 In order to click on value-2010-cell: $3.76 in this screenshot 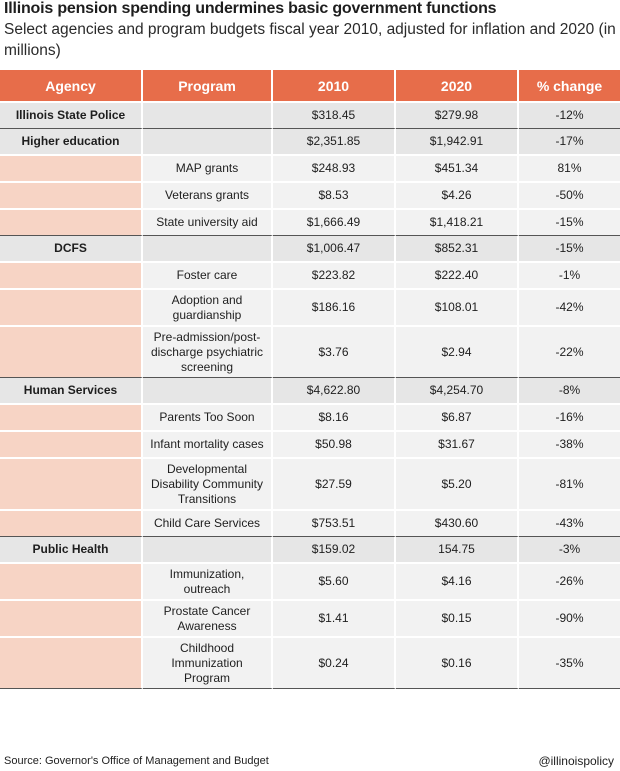, I will do `click(334, 352)`.